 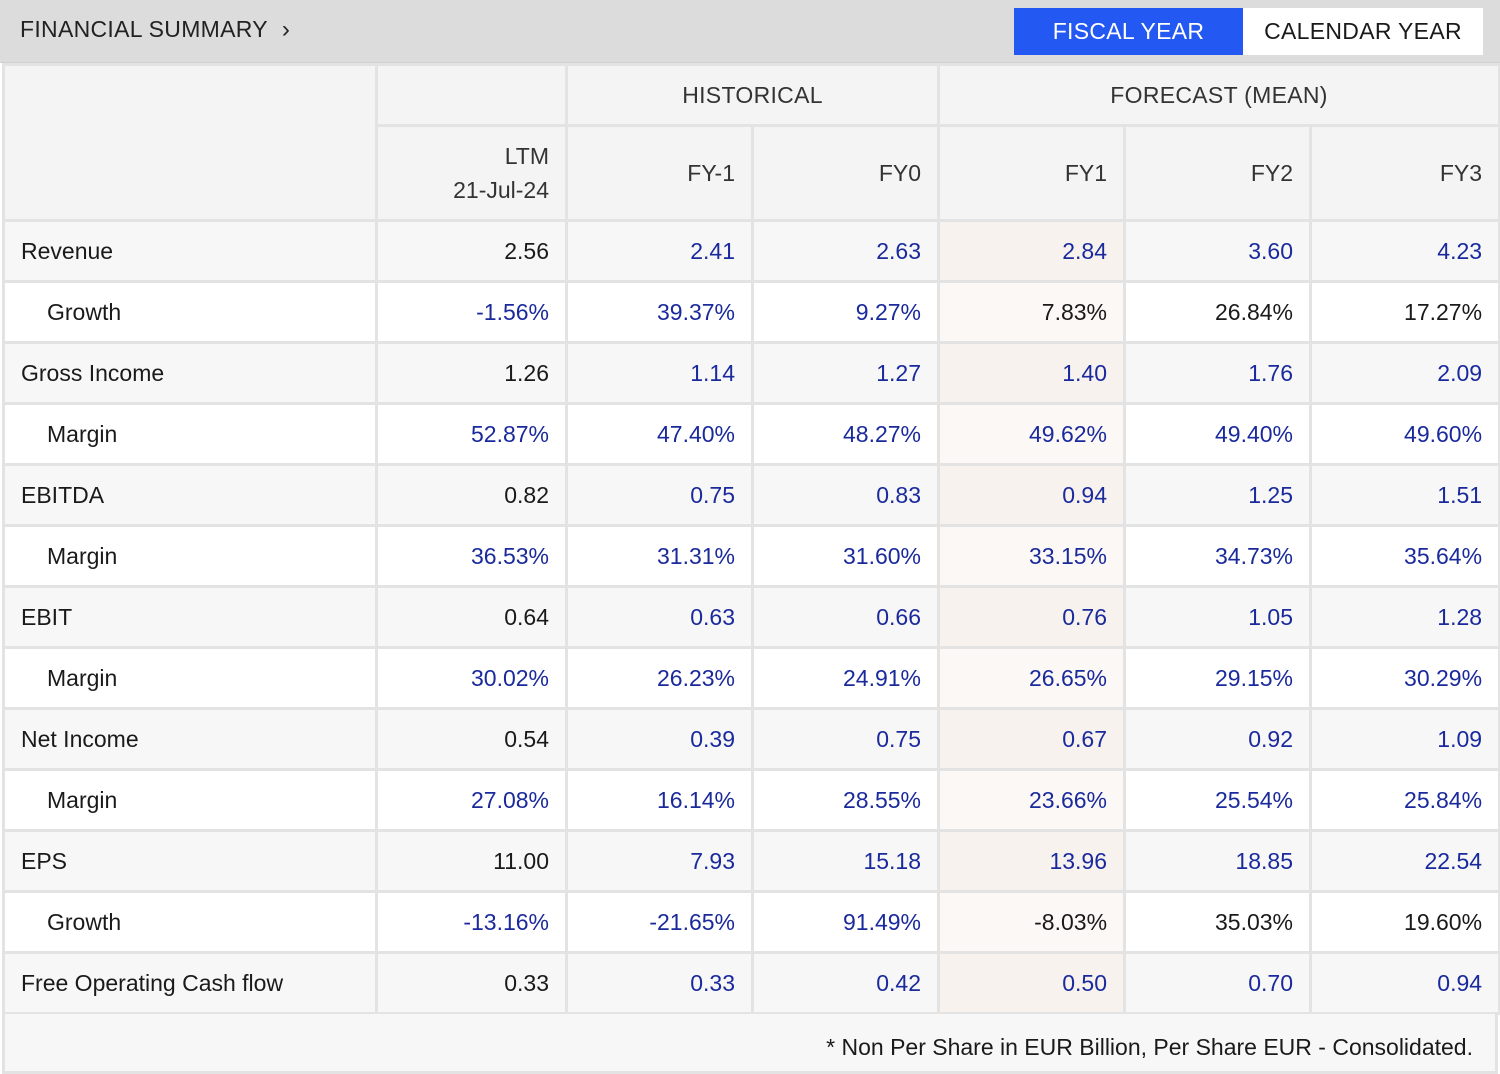 I want to click on row-label: Net Income, so click(x=190, y=739).